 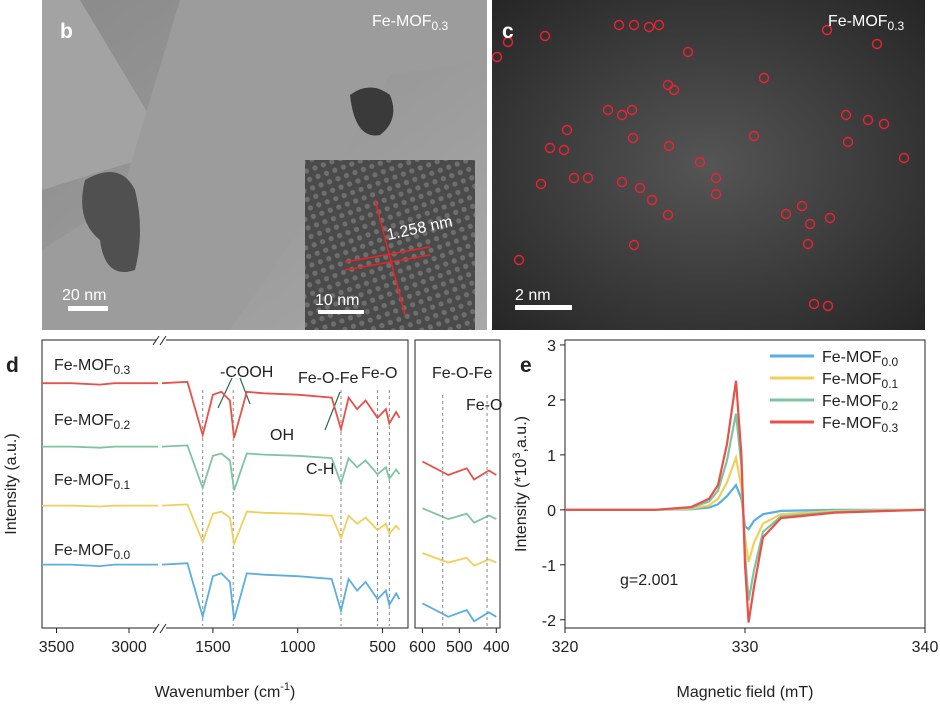 What do you see at coordinates (745, 647) in the screenshot?
I see `x-tick-label: 330` at bounding box center [745, 647].